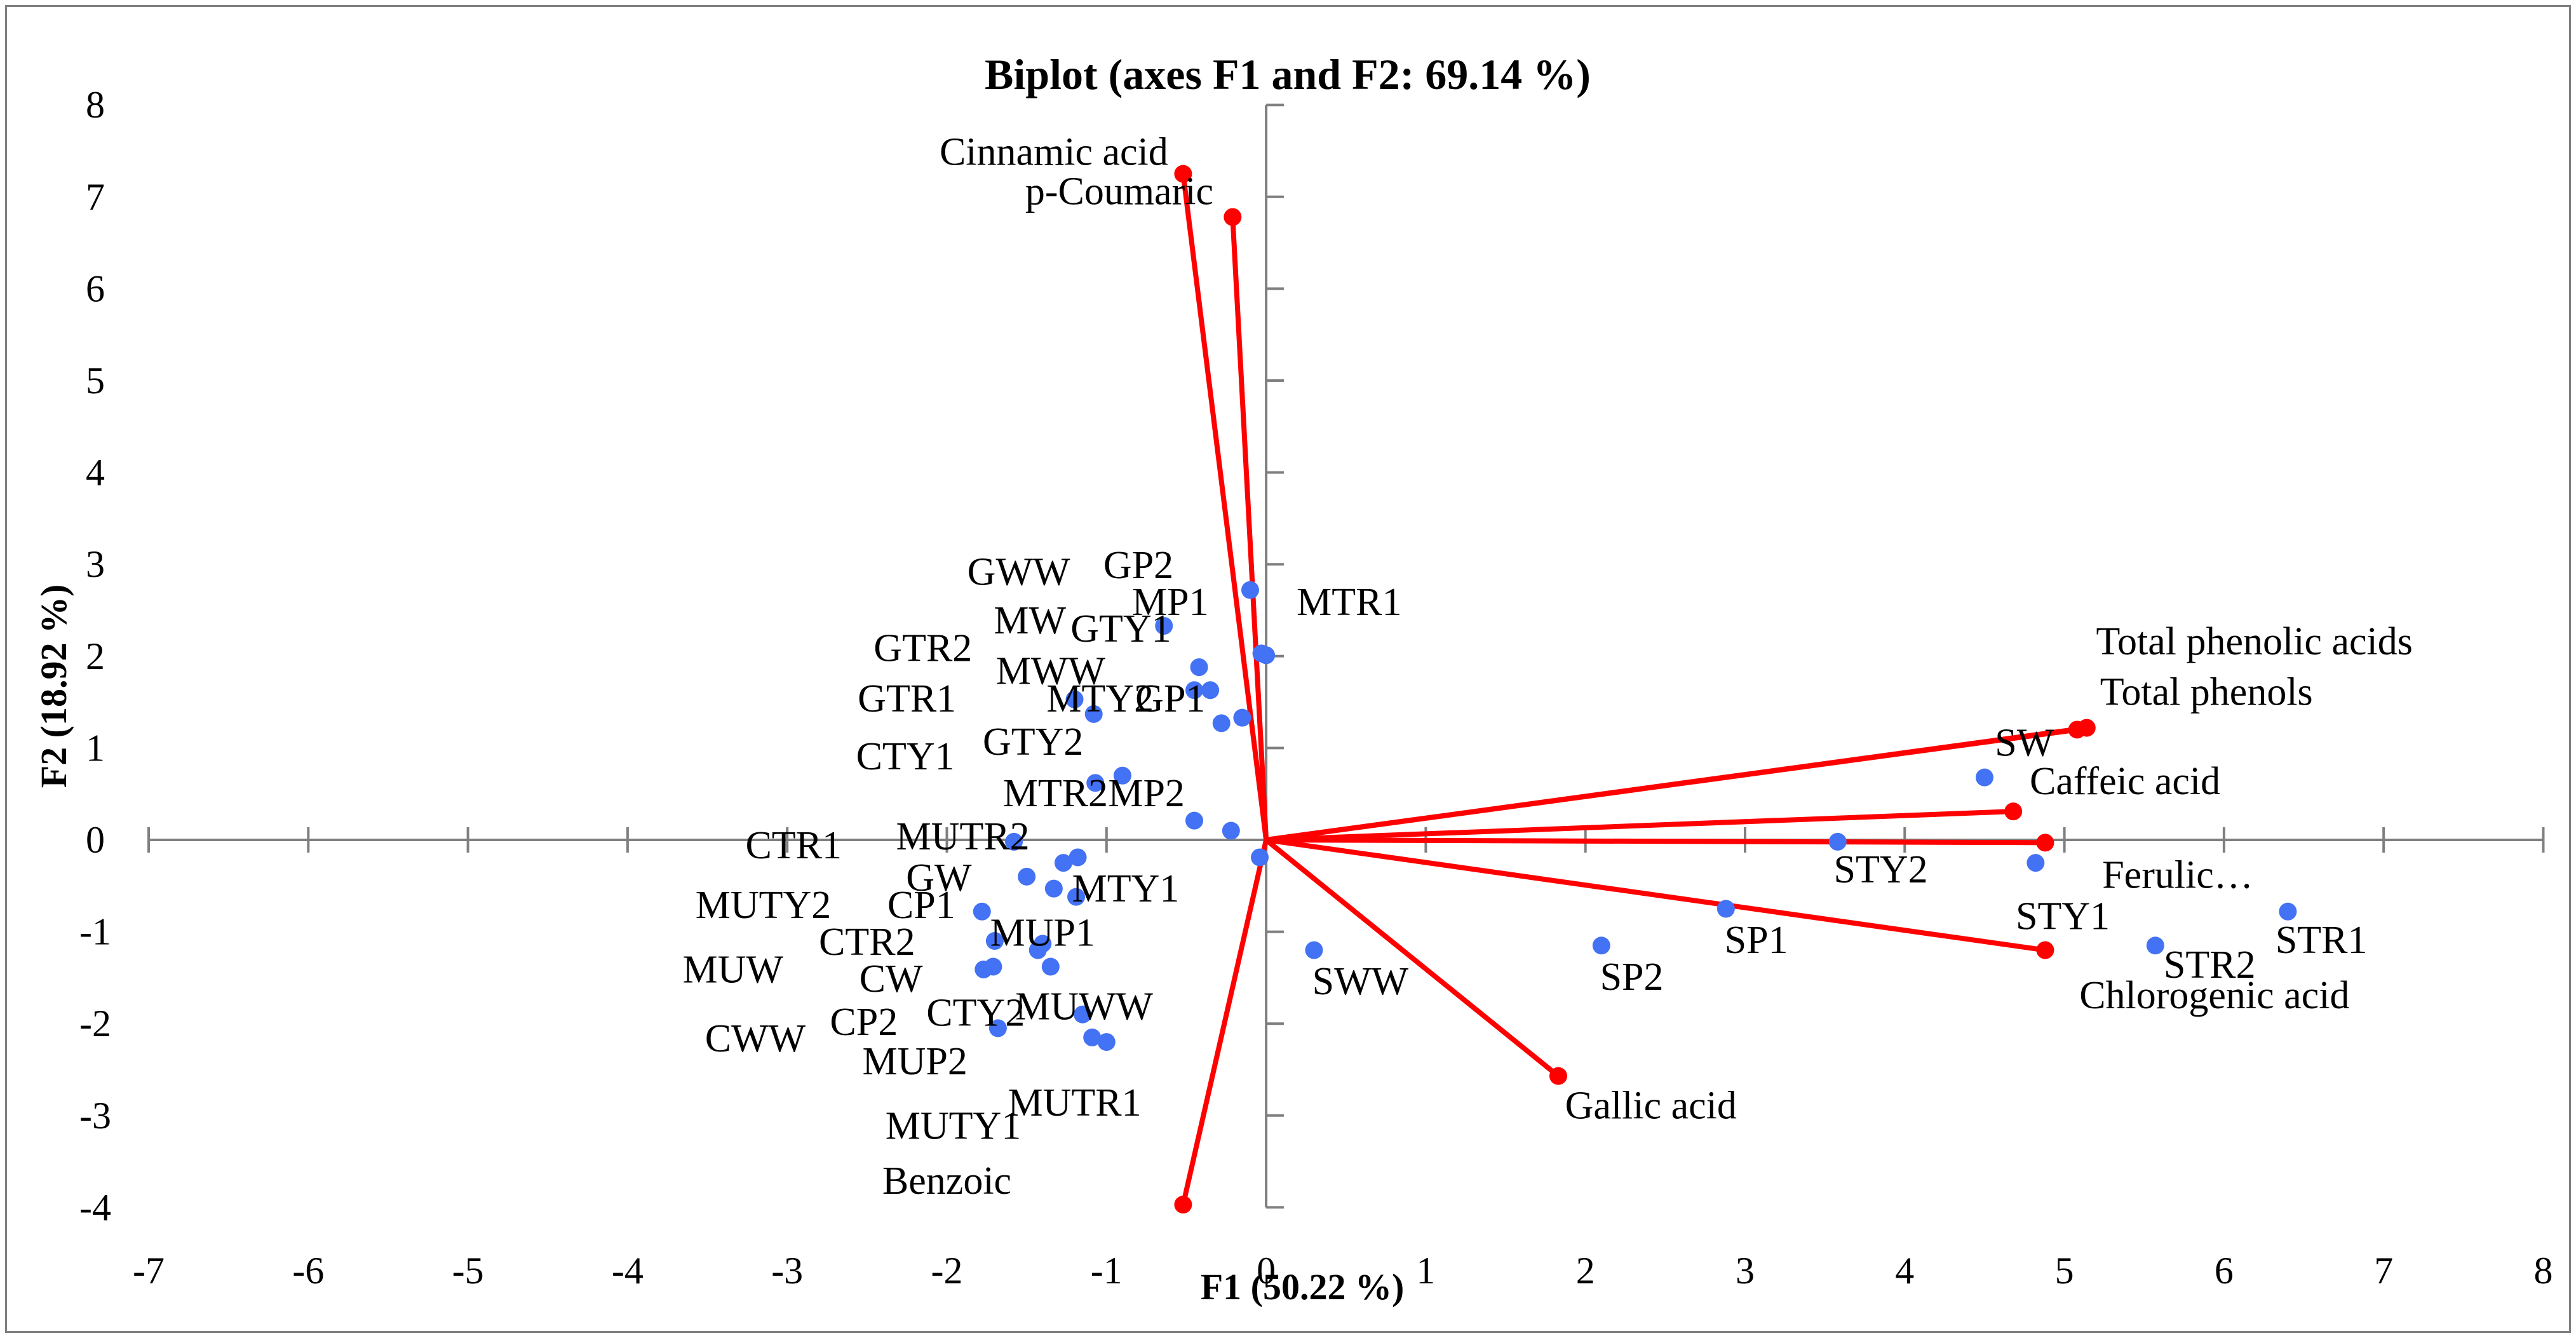 This screenshot has width=2576, height=1338. Describe the element at coordinates (1170, 699) in the screenshot. I see `point-label: GP1` at that location.